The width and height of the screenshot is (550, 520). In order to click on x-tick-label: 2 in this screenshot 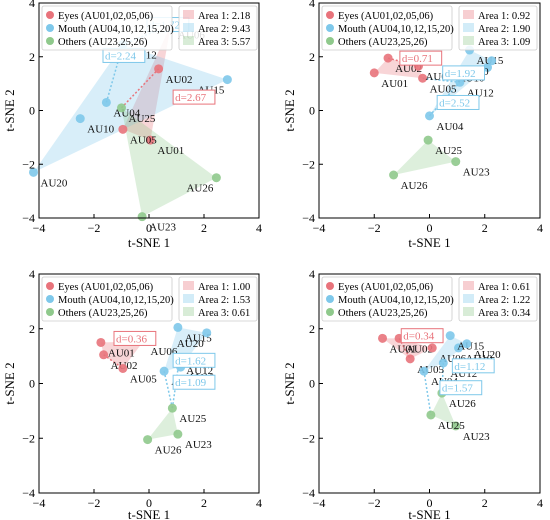, I will do `click(204, 228)`.